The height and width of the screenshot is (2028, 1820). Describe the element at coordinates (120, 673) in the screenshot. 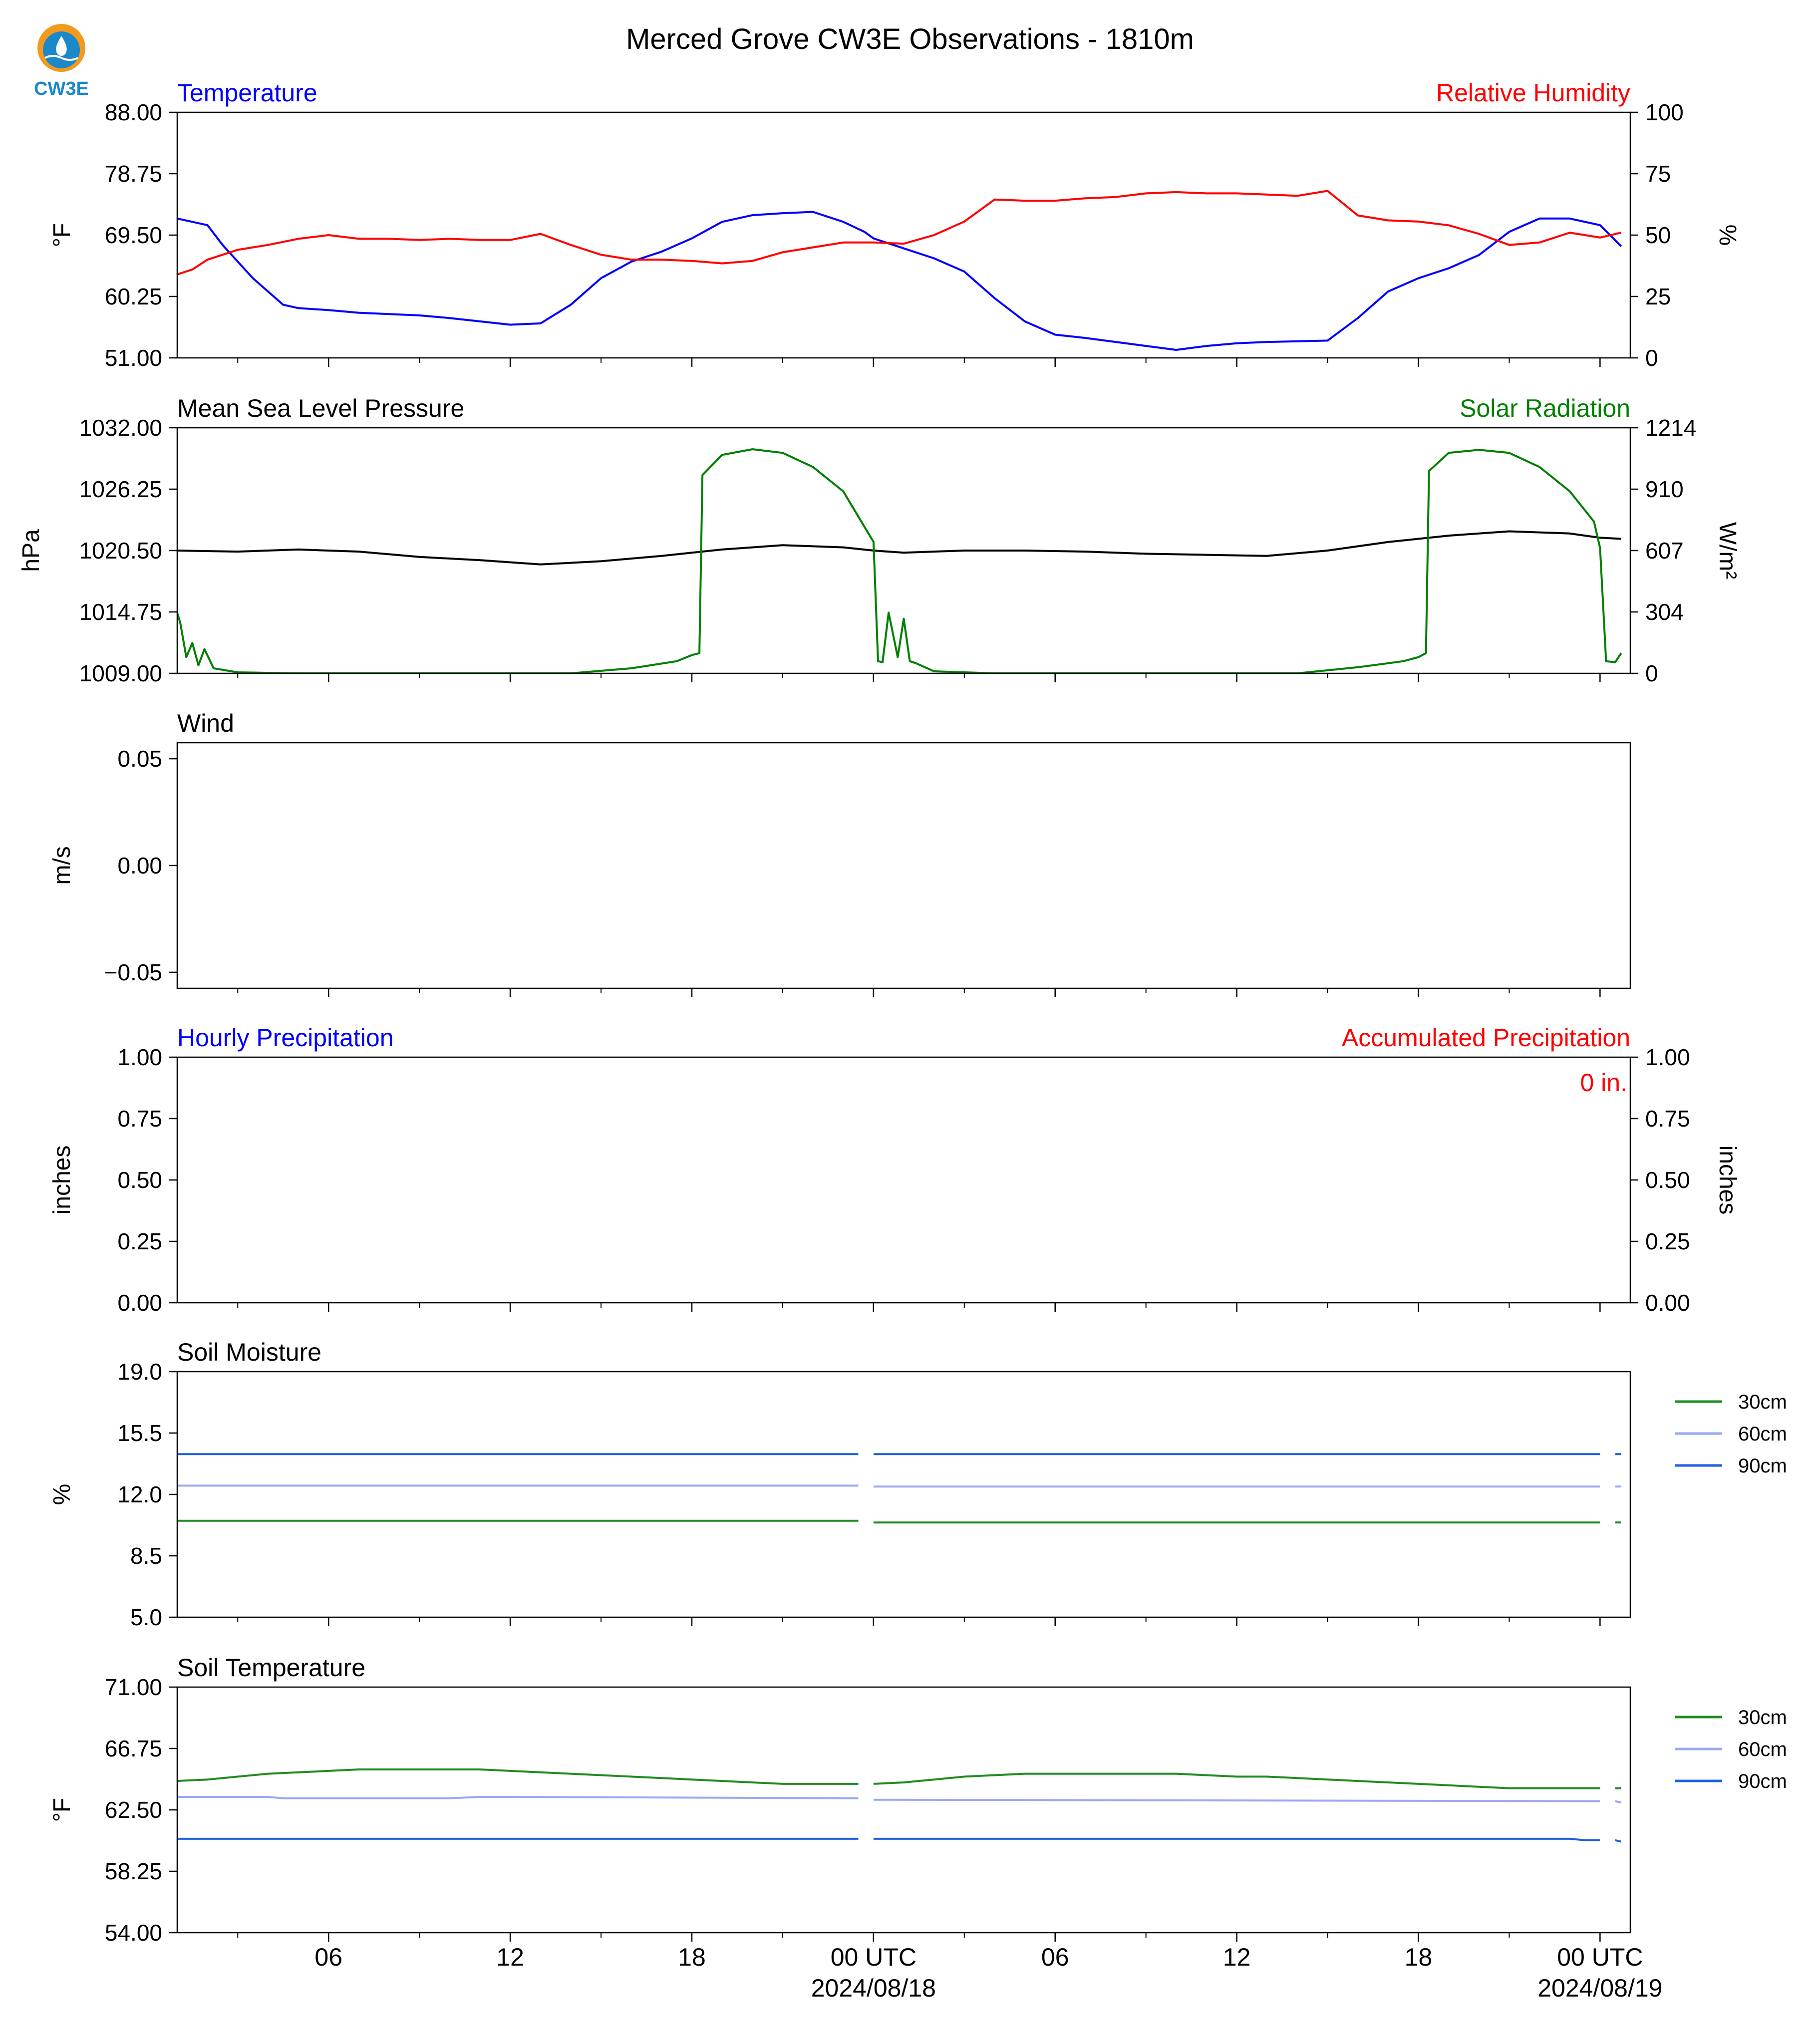

I see `y-tick-label-left: 1009.00` at that location.